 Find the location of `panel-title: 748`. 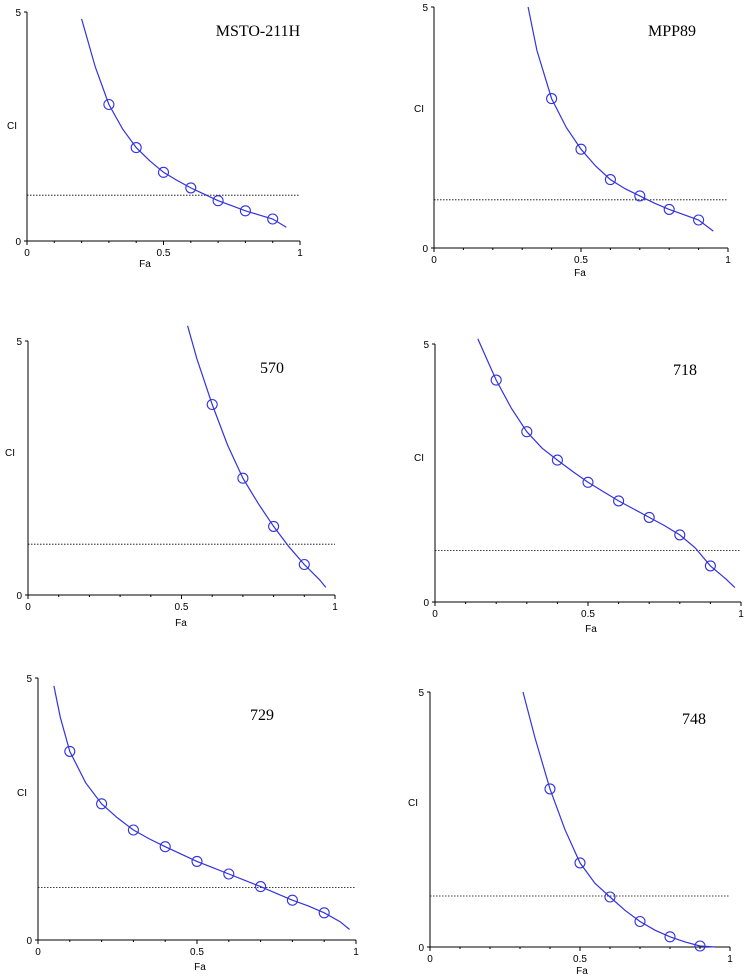

panel-title: 748 is located at coordinates (694, 719).